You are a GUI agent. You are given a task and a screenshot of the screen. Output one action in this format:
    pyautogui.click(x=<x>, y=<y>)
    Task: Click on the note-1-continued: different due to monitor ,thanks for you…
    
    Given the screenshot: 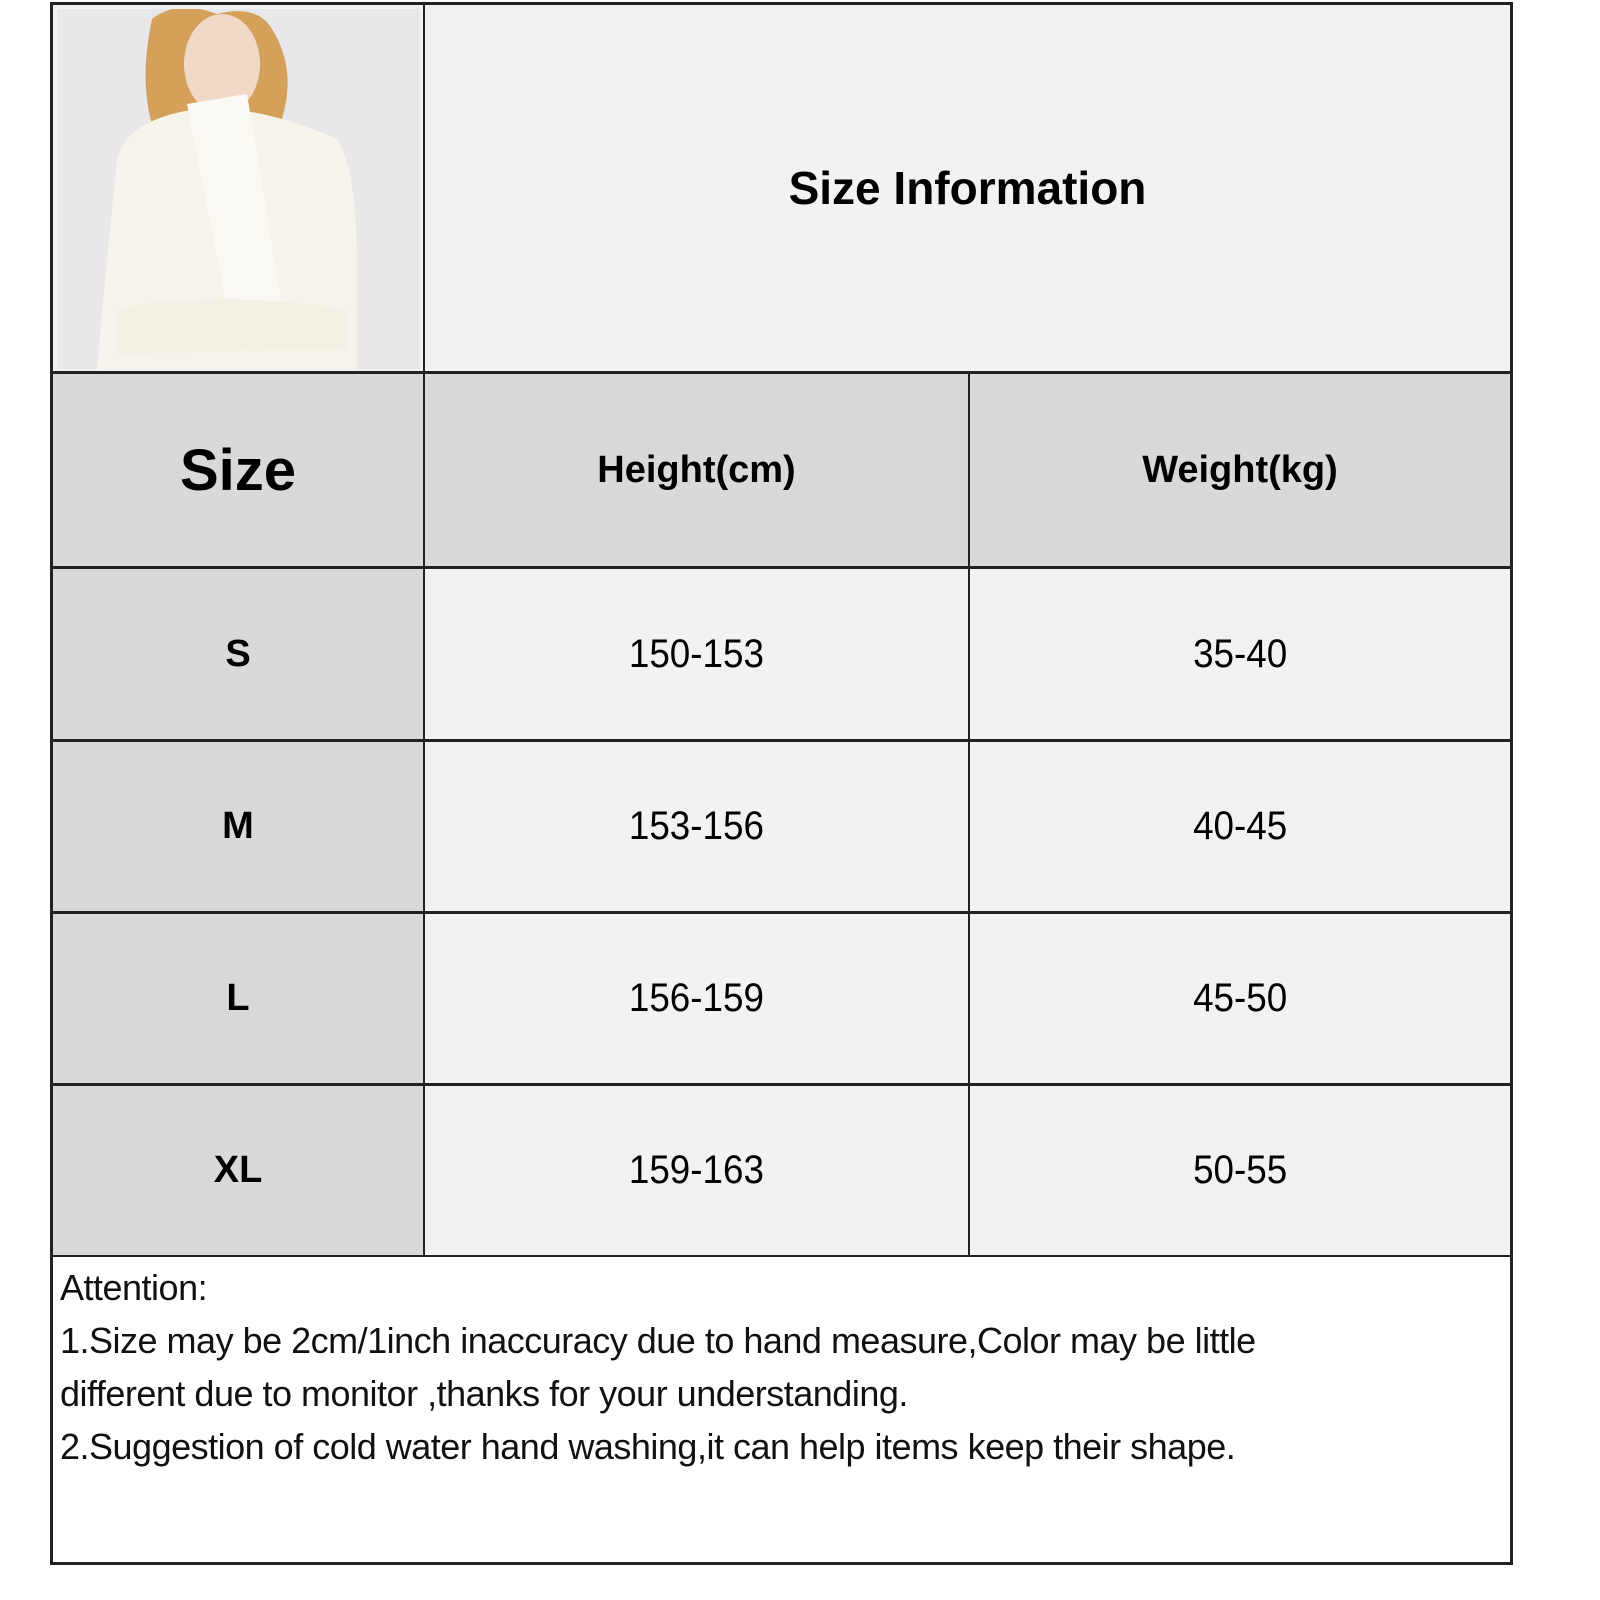 What is the action you would take?
    pyautogui.click(x=484, y=1393)
    